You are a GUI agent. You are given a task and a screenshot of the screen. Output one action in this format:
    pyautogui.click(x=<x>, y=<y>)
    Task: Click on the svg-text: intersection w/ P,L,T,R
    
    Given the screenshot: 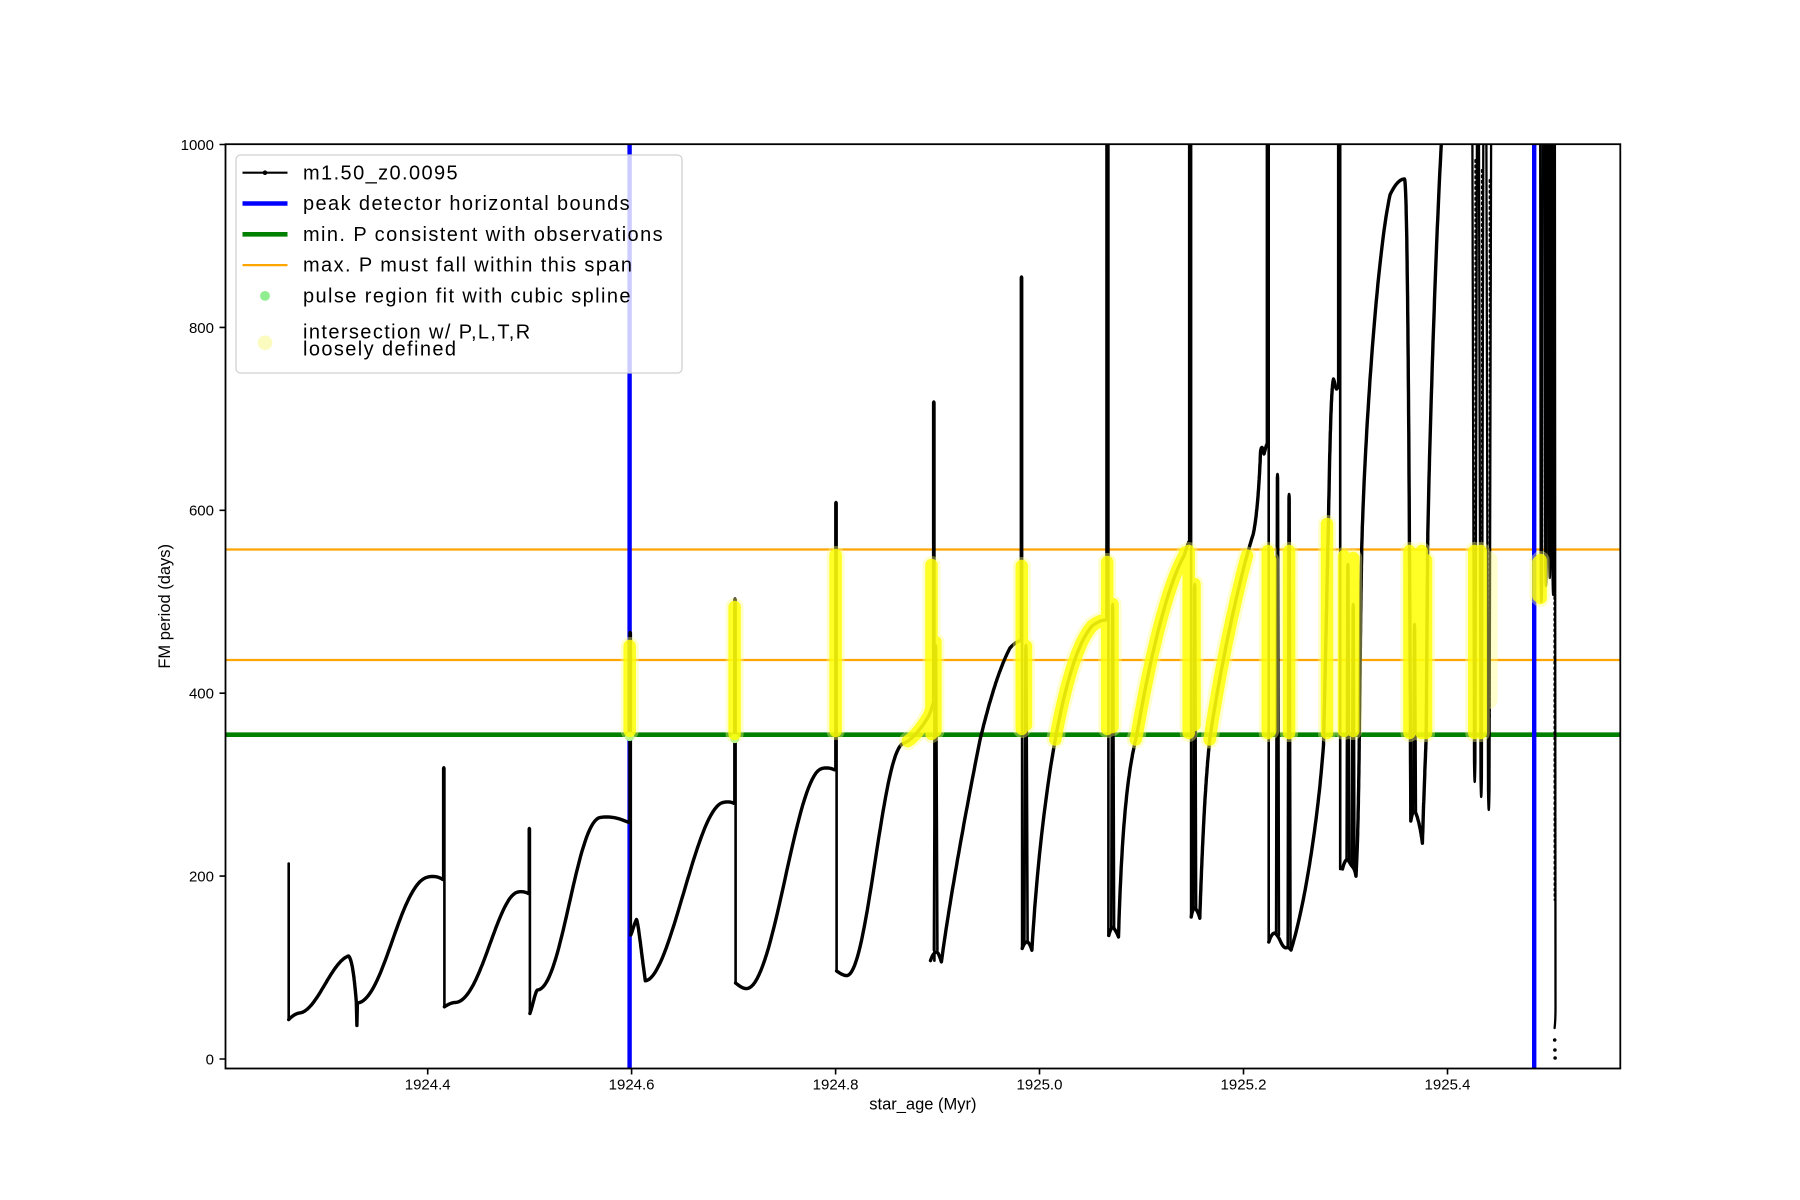 What is the action you would take?
    pyautogui.click(x=417, y=332)
    